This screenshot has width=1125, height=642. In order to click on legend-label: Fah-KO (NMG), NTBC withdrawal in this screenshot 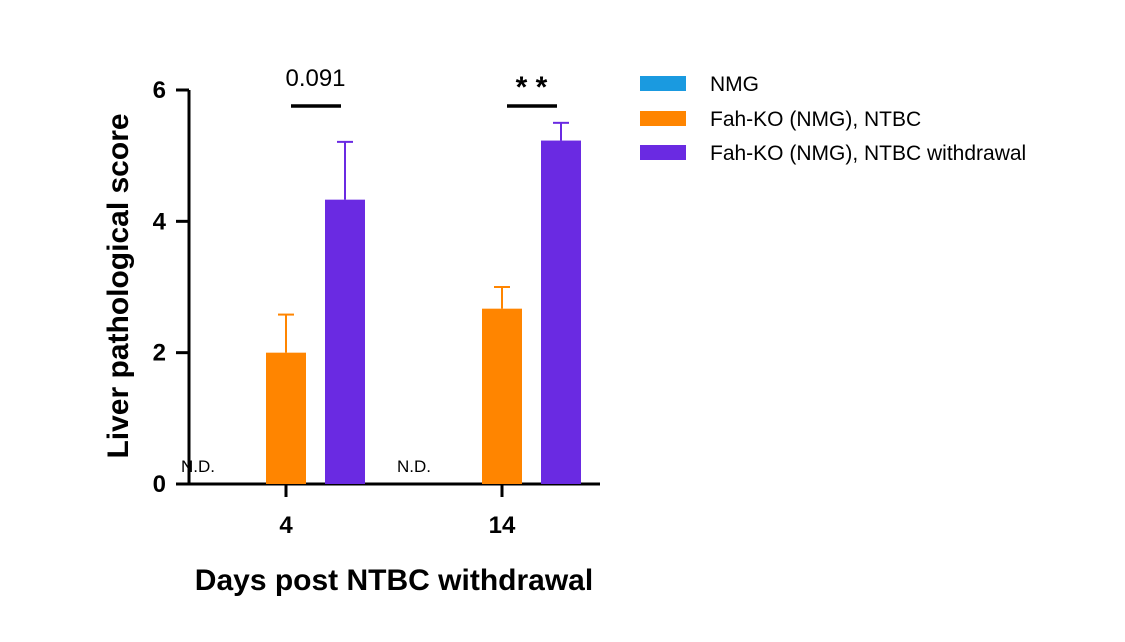, I will do `click(868, 153)`.